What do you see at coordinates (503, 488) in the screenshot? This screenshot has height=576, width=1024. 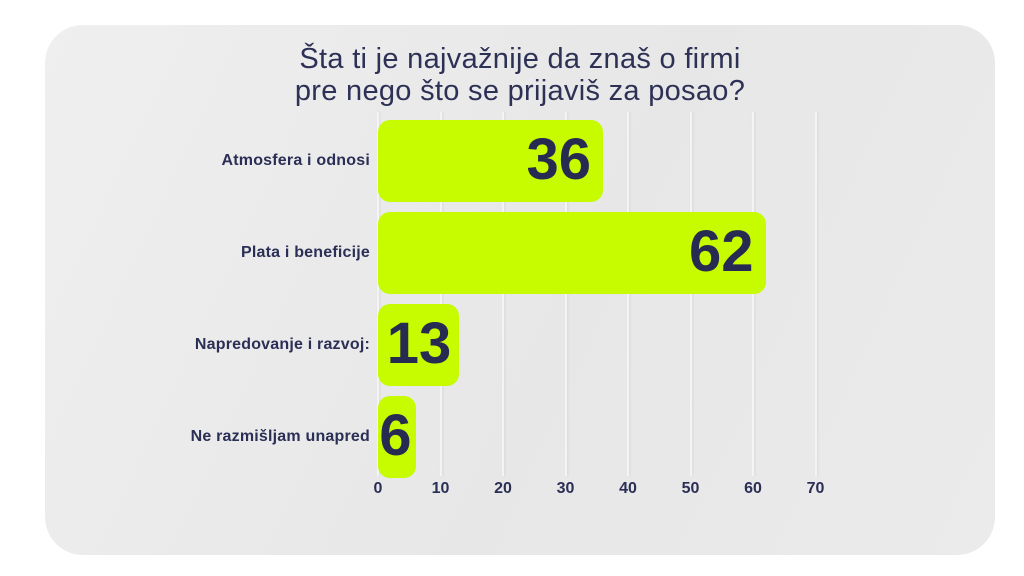 I see `x-tick-label: 20` at bounding box center [503, 488].